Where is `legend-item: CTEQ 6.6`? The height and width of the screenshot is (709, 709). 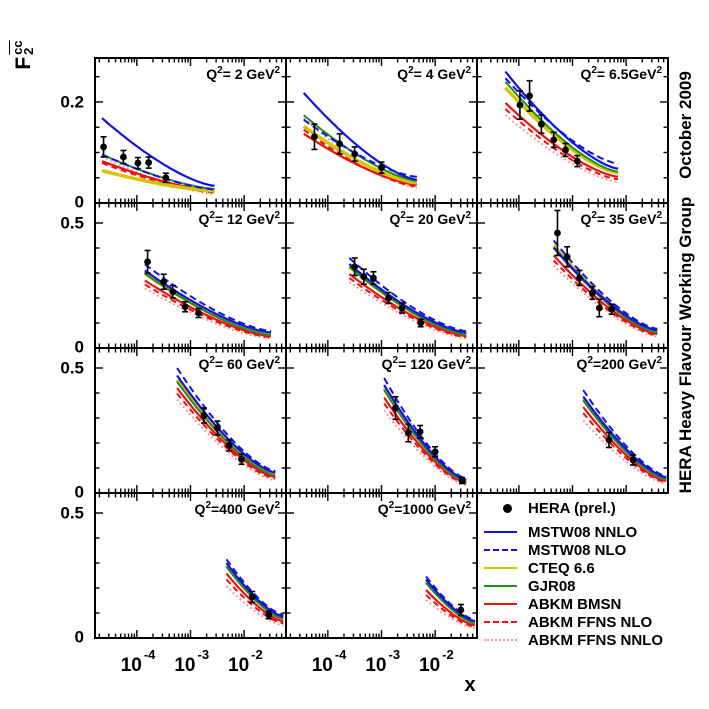
legend-item: CTEQ 6.6 is located at coordinates (538, 568).